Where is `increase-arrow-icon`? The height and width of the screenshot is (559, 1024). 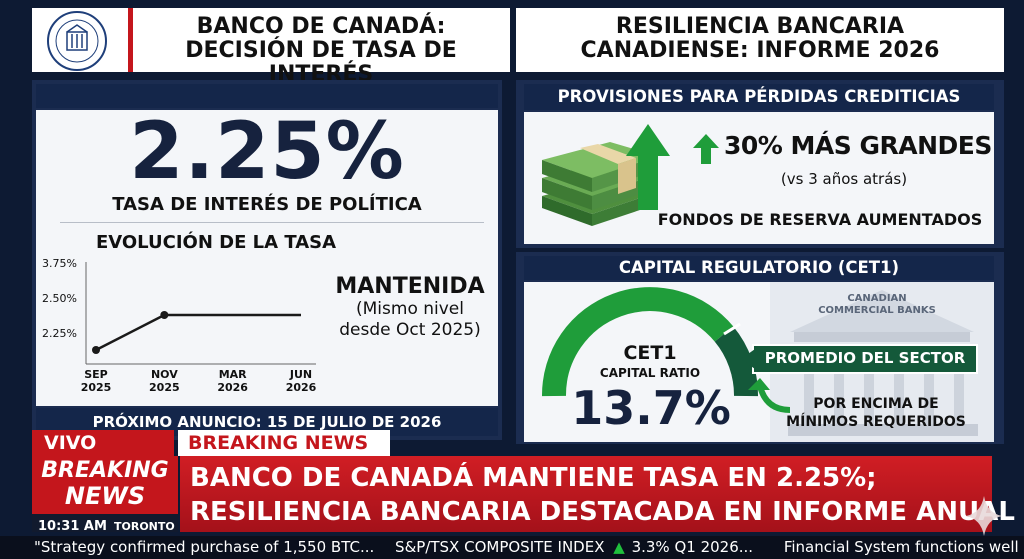
increase-arrow-icon is located at coordinates (706, 149).